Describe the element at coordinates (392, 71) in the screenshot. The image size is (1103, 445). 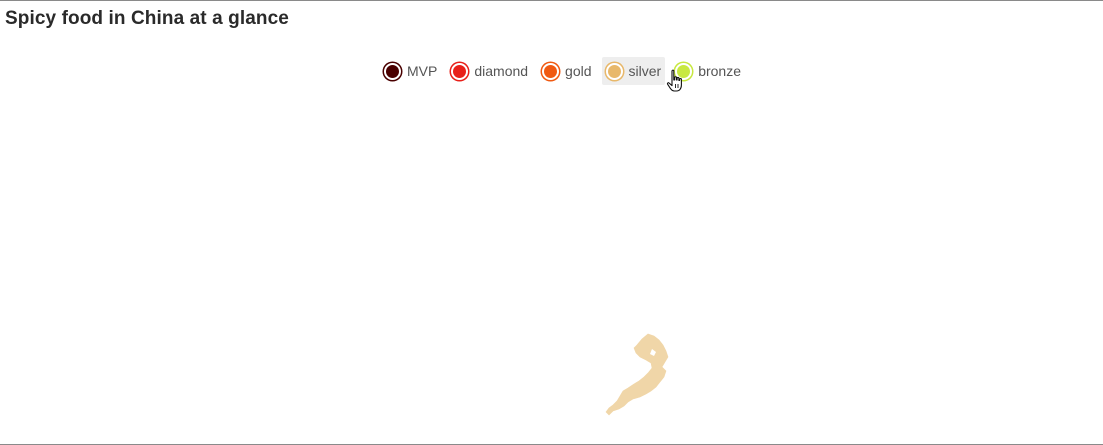
I see `legend-swatch-mvp` at that location.